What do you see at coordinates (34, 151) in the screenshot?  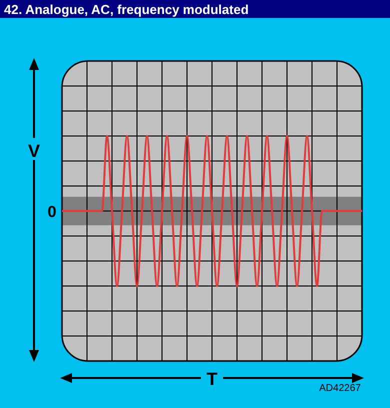 I see `y-axis-title: V` at bounding box center [34, 151].